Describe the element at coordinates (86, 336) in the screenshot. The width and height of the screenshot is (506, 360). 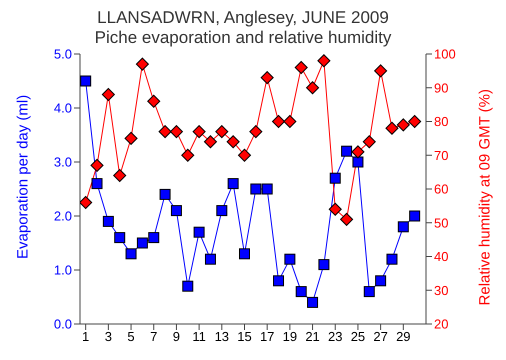
I see `x-tick-label: 1` at that location.